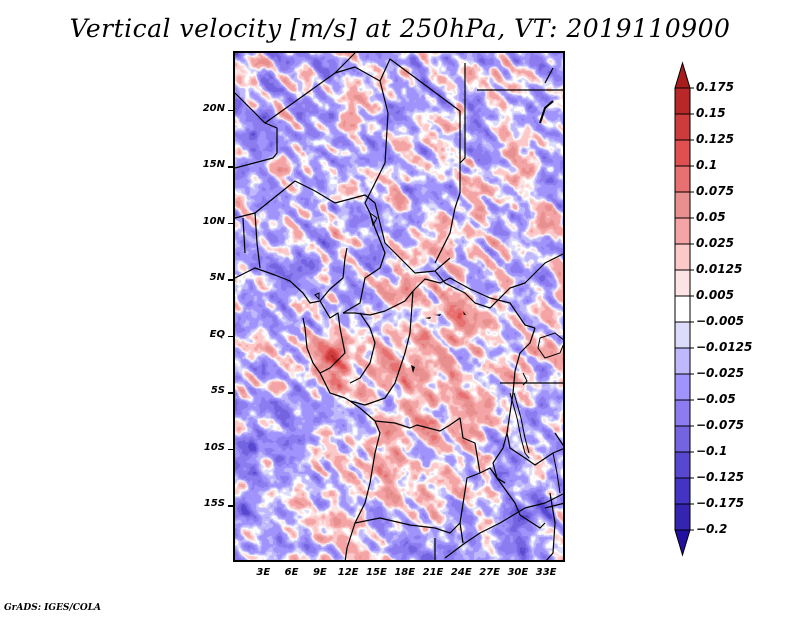  Describe the element at coordinates (716, 399) in the screenshot. I see `colorbar-label: −0.05` at that location.